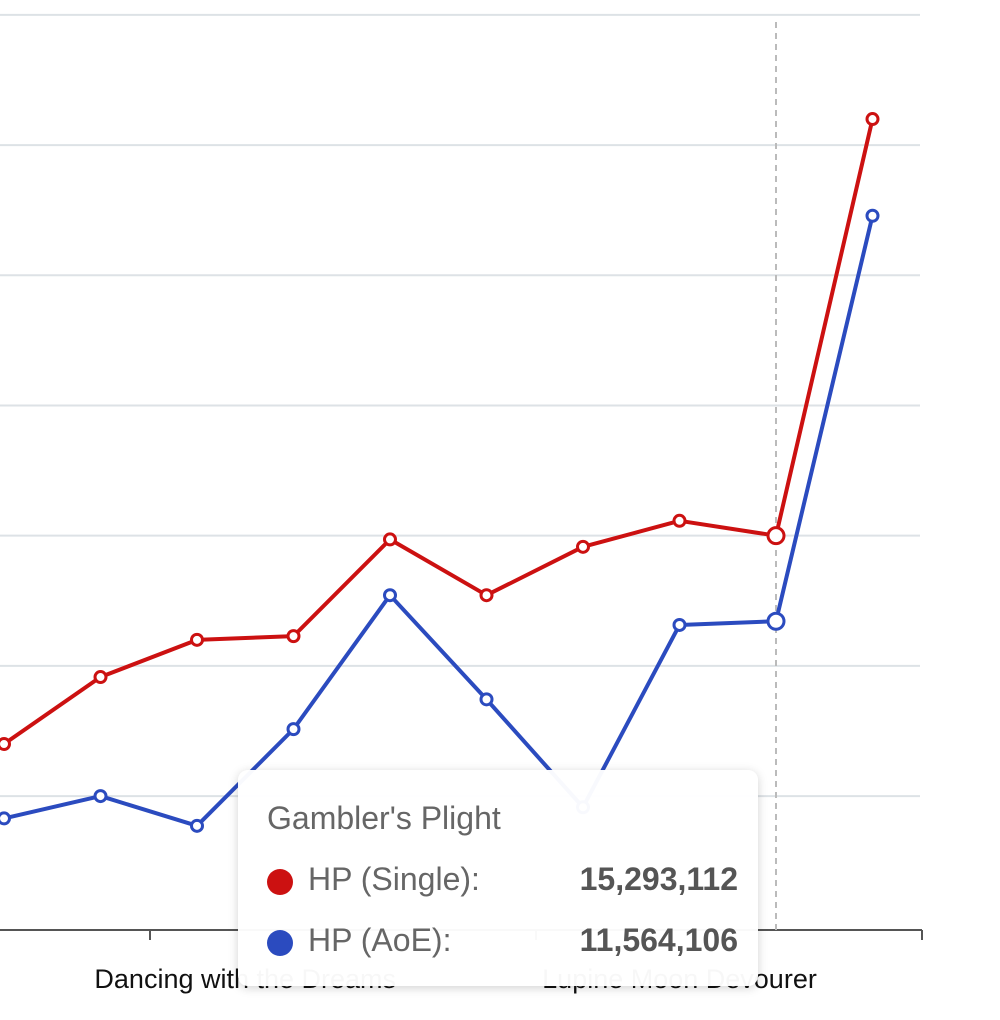 Image resolution: width=1000 pixels, height=1020 pixels. Describe the element at coordinates (658, 879) in the screenshot. I see `tooltip-value-single: 15,293,112` at that location.